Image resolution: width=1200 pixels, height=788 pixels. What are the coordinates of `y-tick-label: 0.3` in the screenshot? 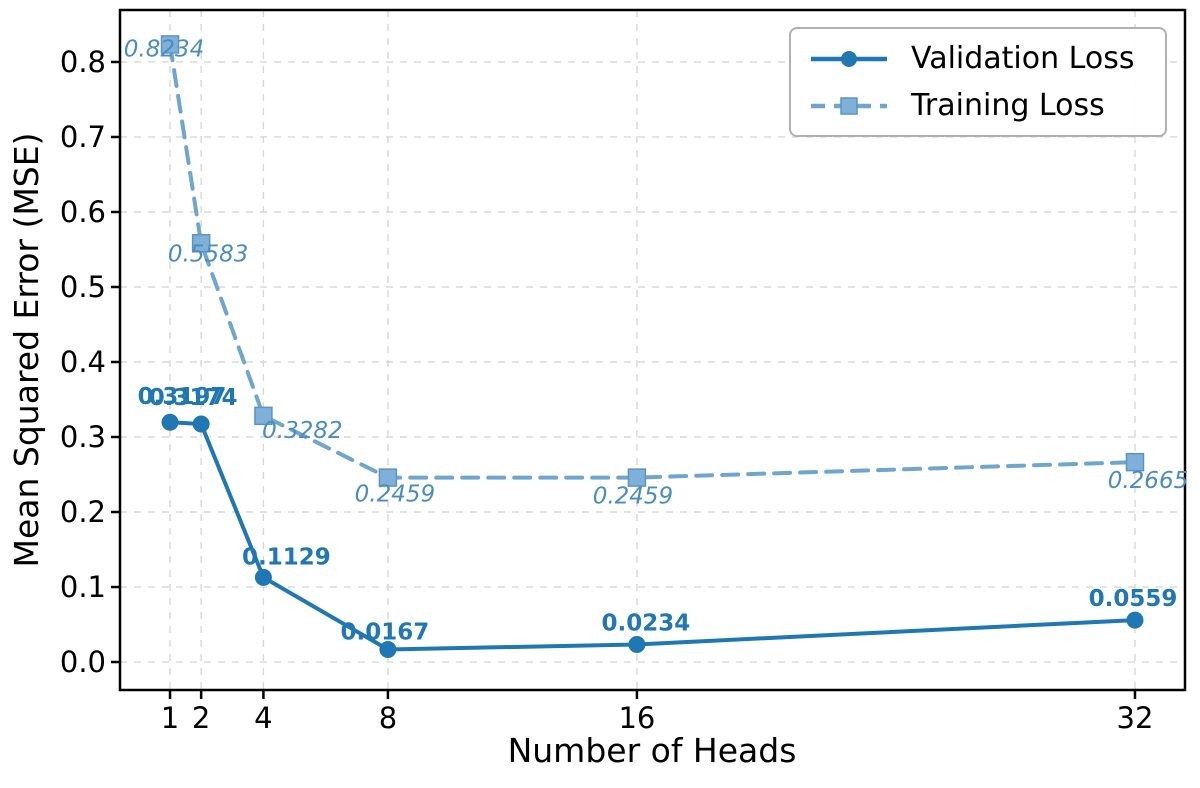 It's located at (83, 437).